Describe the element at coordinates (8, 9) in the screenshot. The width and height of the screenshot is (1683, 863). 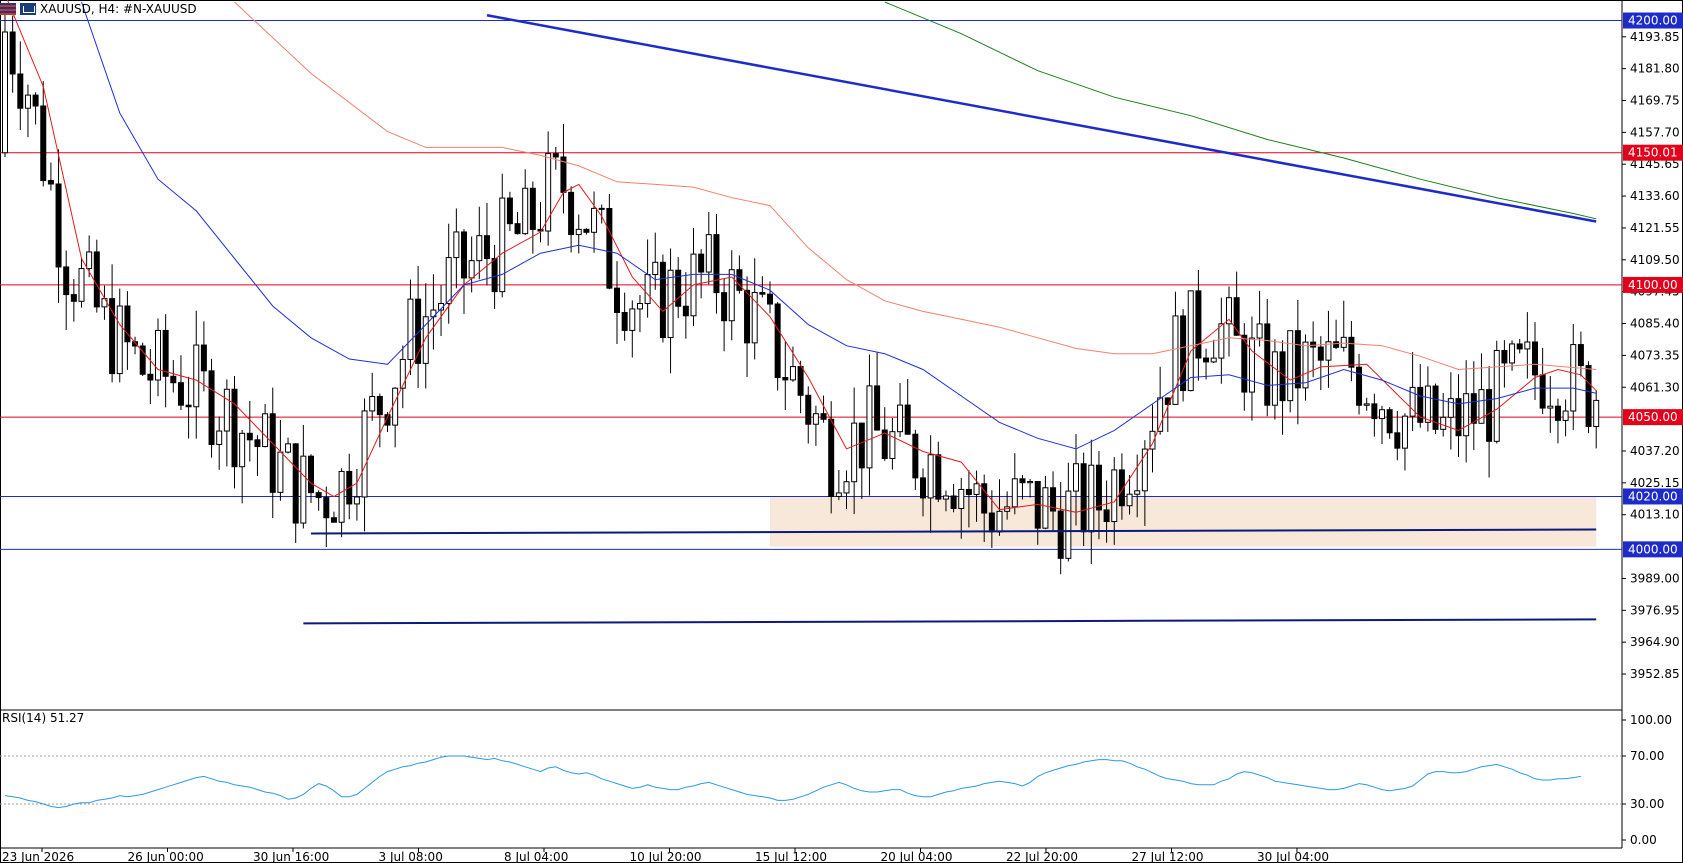
I see `menu-icon` at that location.